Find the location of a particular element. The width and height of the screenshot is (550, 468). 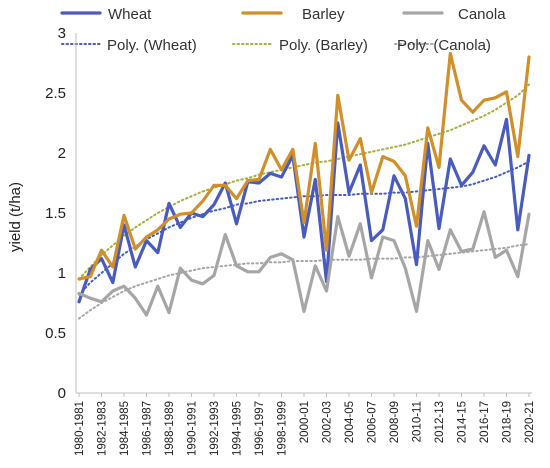

x-tick-label: 2002-03 is located at coordinates (328, 422).